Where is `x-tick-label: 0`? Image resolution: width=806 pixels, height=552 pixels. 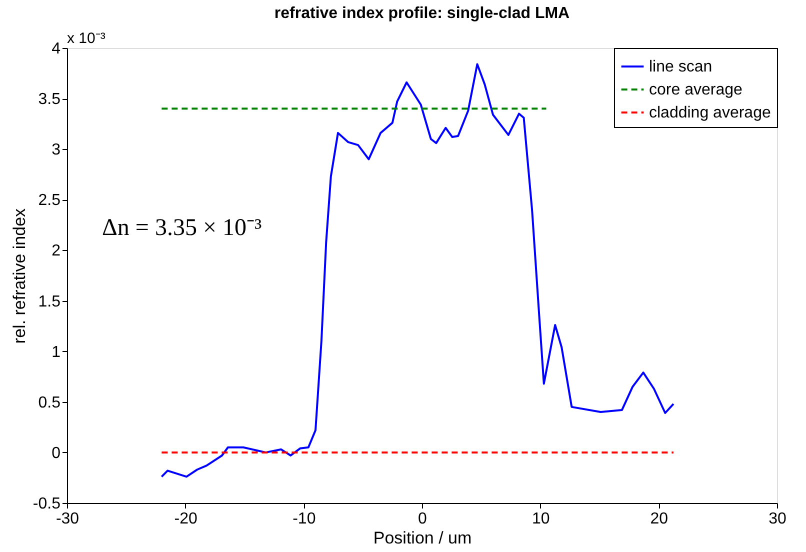 x-tick-label: 0 is located at coordinates (423, 519).